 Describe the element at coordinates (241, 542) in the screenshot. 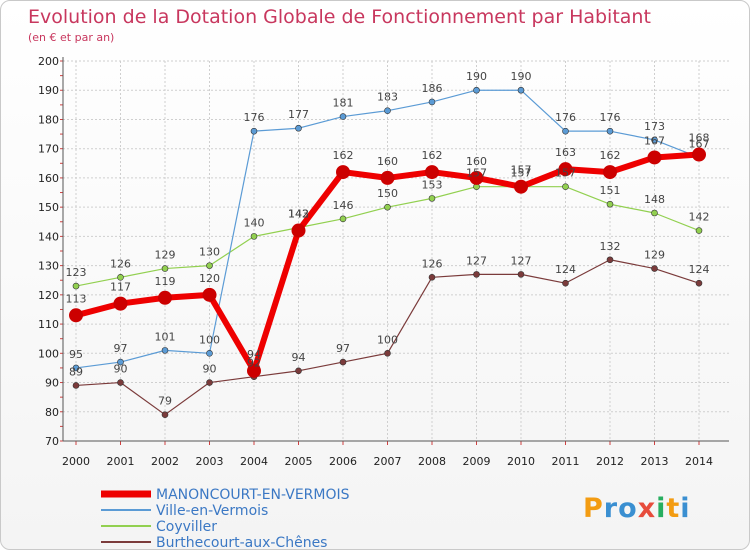

I see `legend-label: Burthecourt-aux-Chênes` at that location.